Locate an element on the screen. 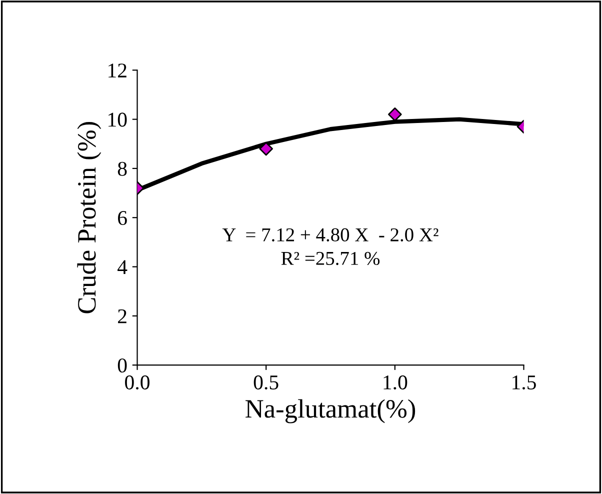 This screenshot has width=602, height=494. y-tick-label: 4 is located at coordinates (123, 267).